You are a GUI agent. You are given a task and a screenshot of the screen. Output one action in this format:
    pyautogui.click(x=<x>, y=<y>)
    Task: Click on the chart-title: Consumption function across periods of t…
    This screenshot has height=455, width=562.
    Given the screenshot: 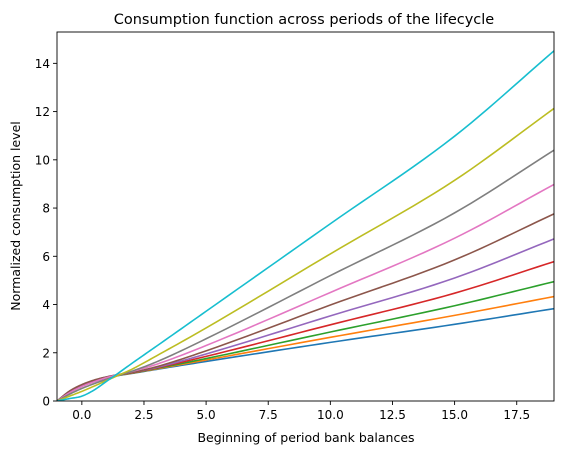 What is the action you would take?
    pyautogui.click(x=304, y=20)
    